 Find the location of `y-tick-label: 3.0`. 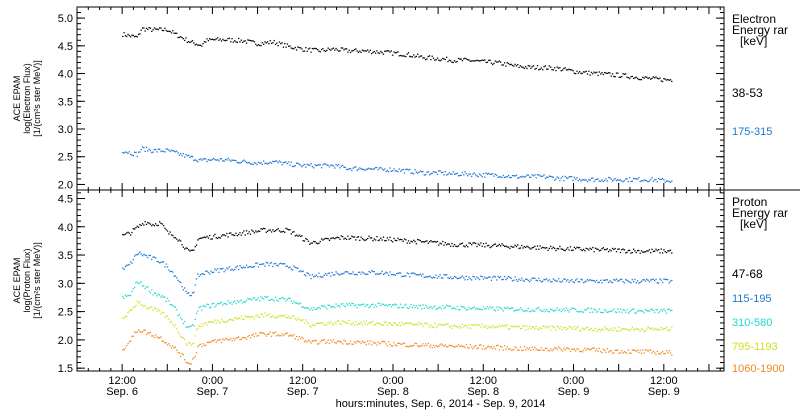

y-tick-label: 3.0 is located at coordinates (65, 284).